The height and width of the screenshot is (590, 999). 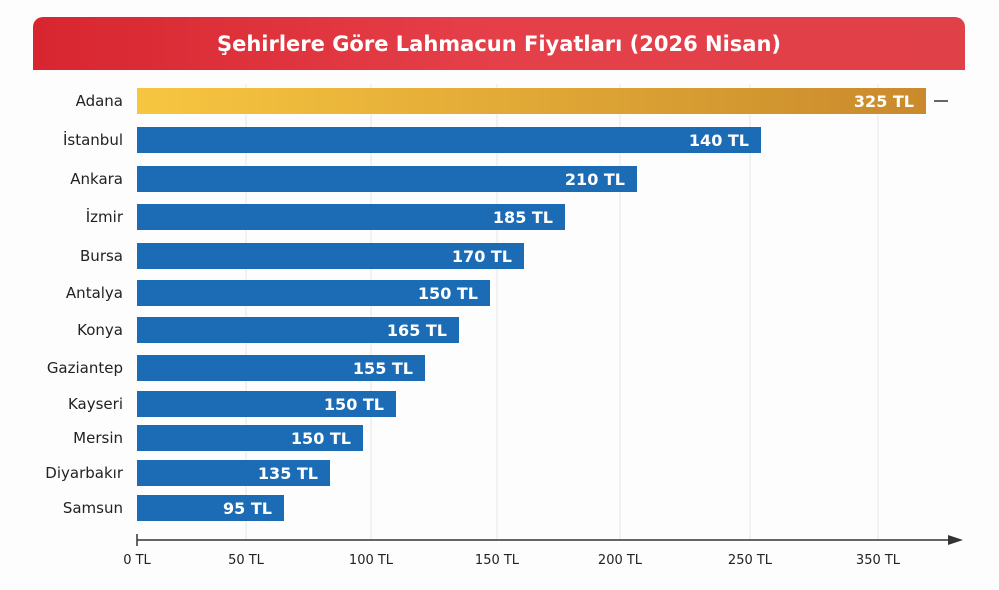 What do you see at coordinates (101, 256) in the screenshot?
I see `category-label: Bursa` at bounding box center [101, 256].